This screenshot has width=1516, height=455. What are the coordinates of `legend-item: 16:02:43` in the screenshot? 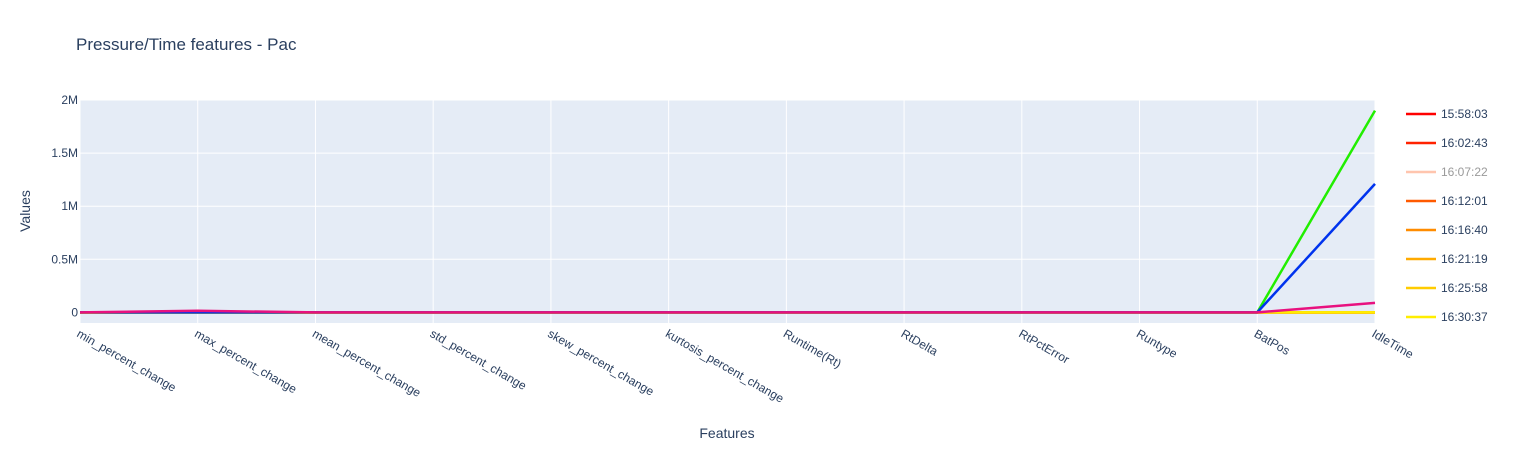 It's located at (1447, 143).